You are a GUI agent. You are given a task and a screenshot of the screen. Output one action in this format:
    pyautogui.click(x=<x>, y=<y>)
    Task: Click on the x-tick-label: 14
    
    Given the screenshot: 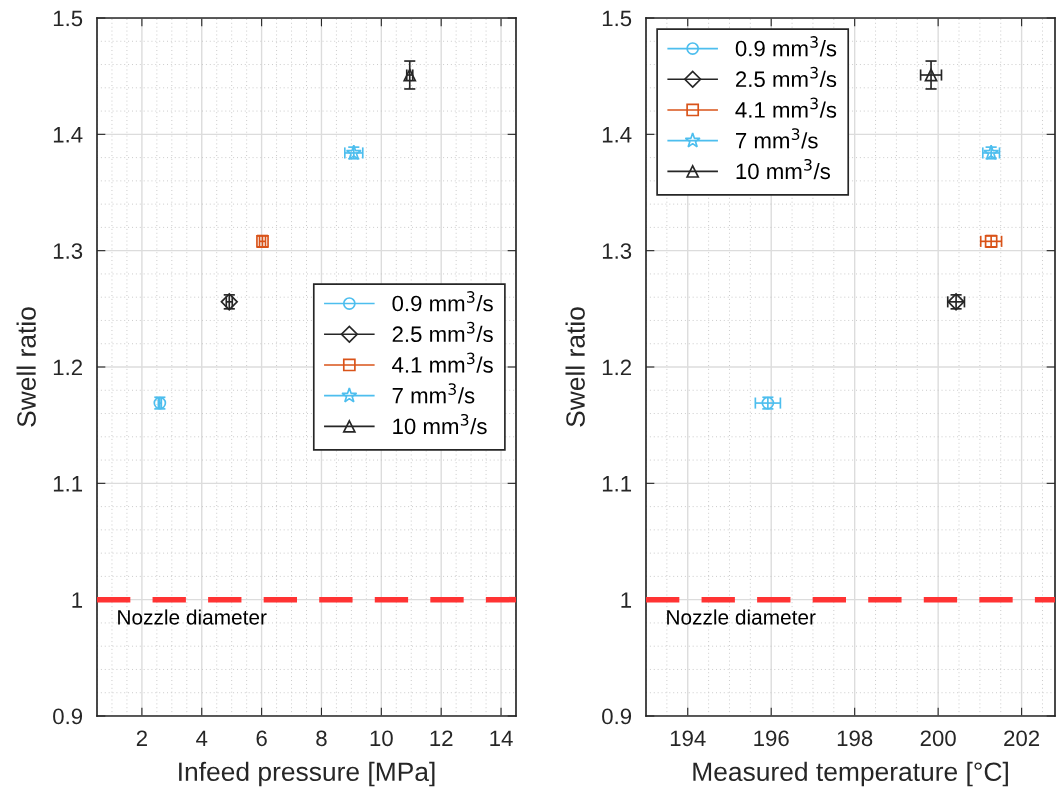 What is the action you would take?
    pyautogui.click(x=501, y=738)
    